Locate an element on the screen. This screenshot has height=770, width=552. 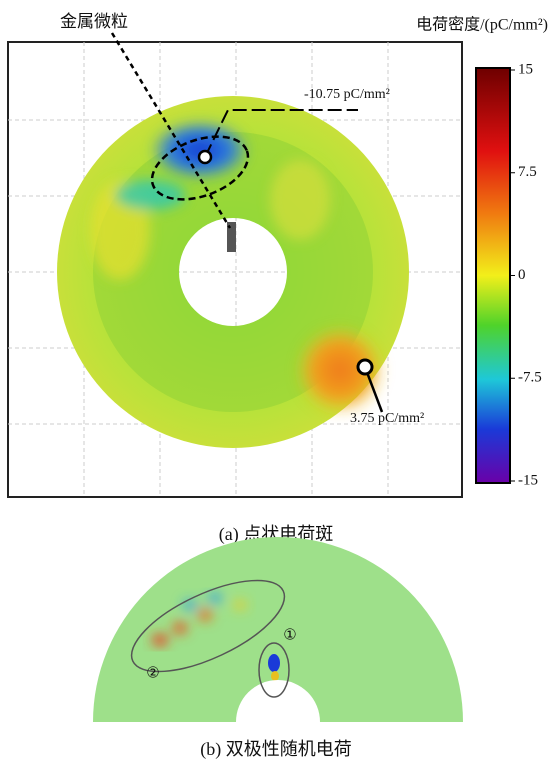
max-point is located at coordinates (365, 367).